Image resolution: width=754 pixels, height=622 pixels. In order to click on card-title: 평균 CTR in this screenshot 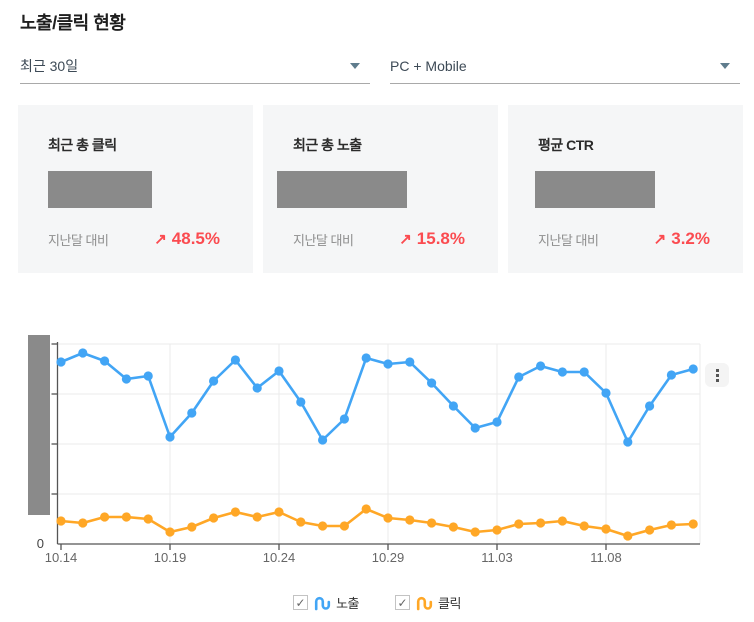, I will do `click(566, 145)`.